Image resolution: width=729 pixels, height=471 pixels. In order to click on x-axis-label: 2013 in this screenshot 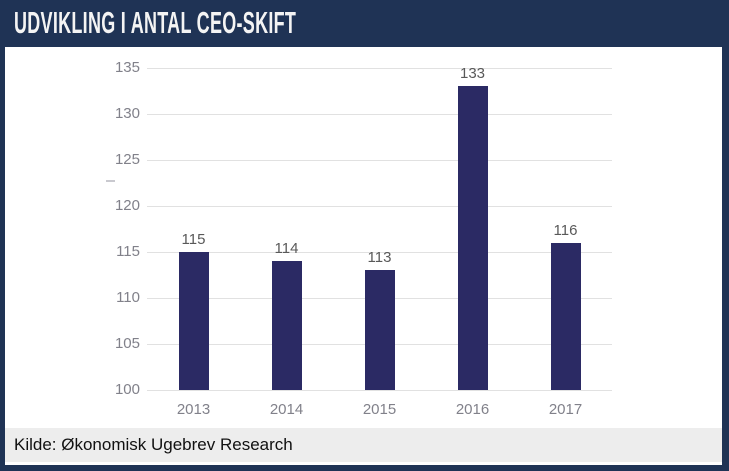, I will do `click(193, 409)`.